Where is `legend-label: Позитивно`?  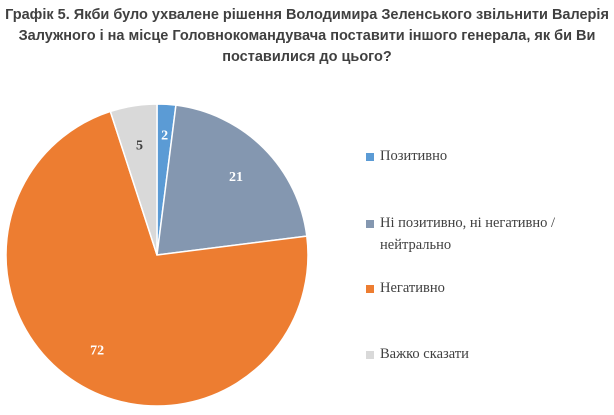 legend-label: Позитивно is located at coordinates (414, 156).